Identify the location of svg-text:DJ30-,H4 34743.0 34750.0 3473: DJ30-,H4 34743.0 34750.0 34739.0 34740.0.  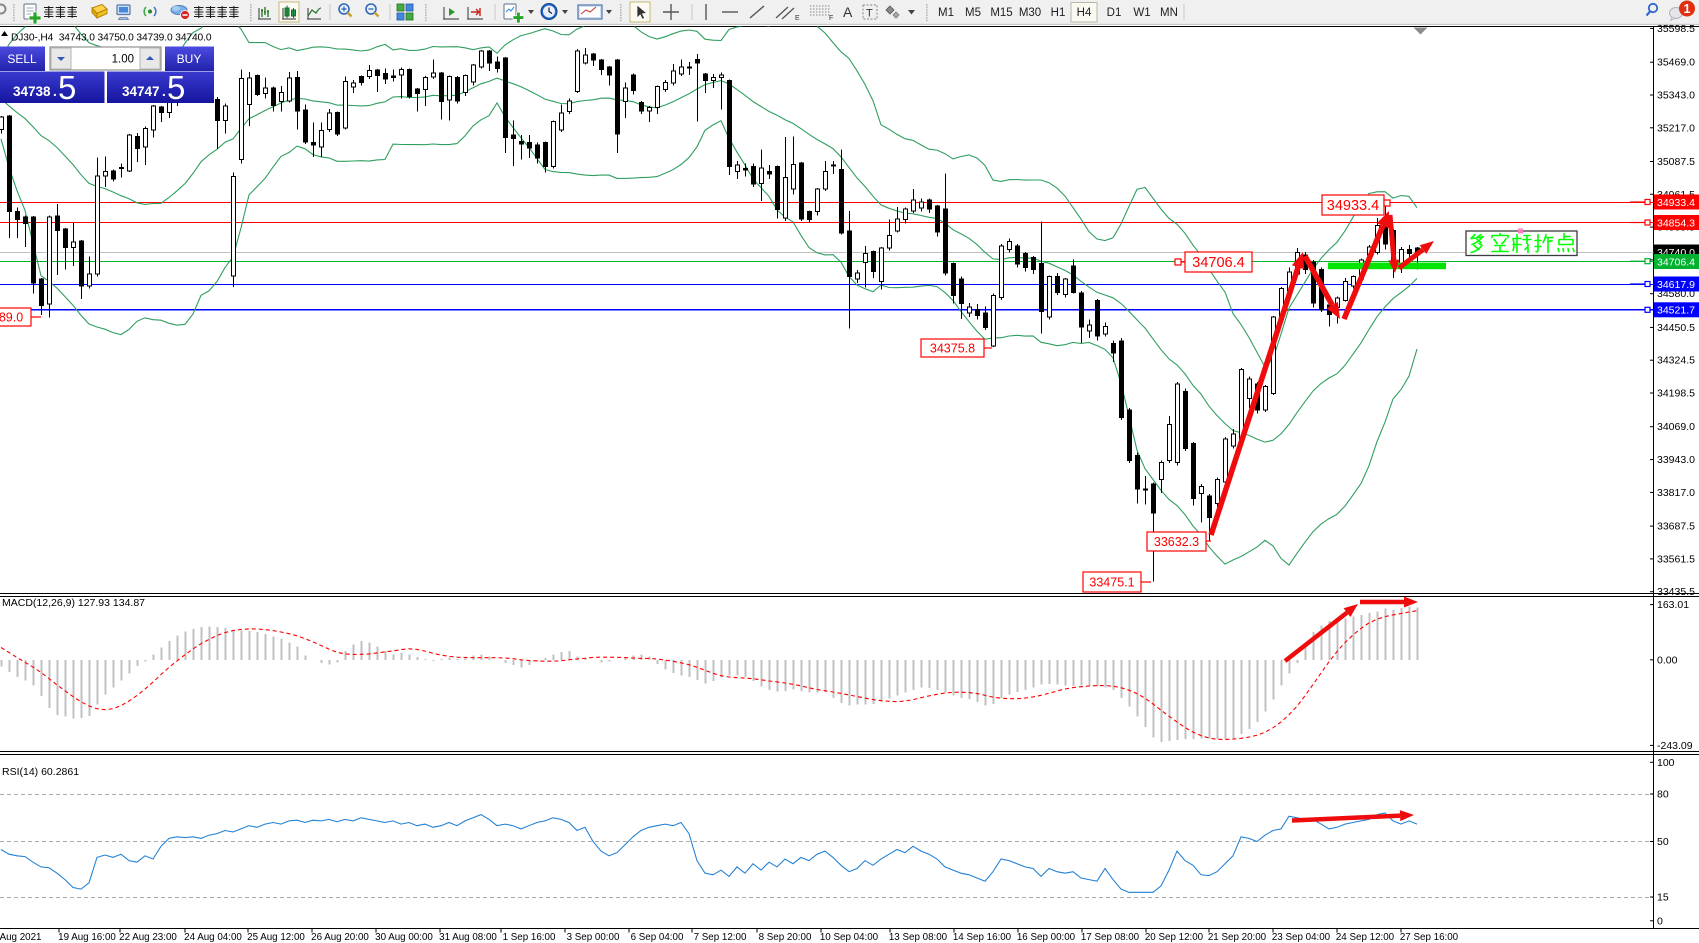
(111, 38).